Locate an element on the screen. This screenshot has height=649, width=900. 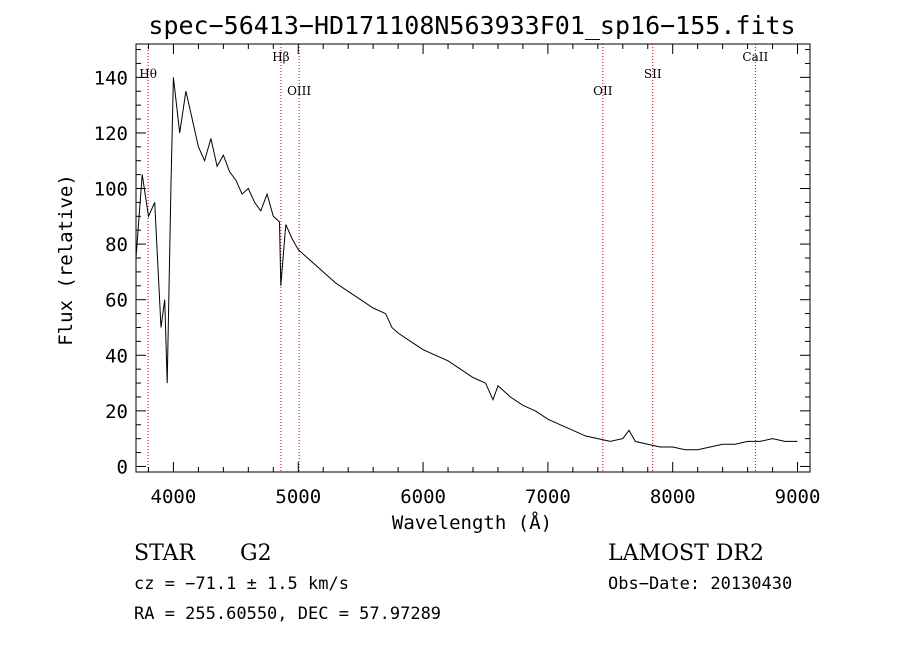
line-marker-label: OII is located at coordinates (603, 91).